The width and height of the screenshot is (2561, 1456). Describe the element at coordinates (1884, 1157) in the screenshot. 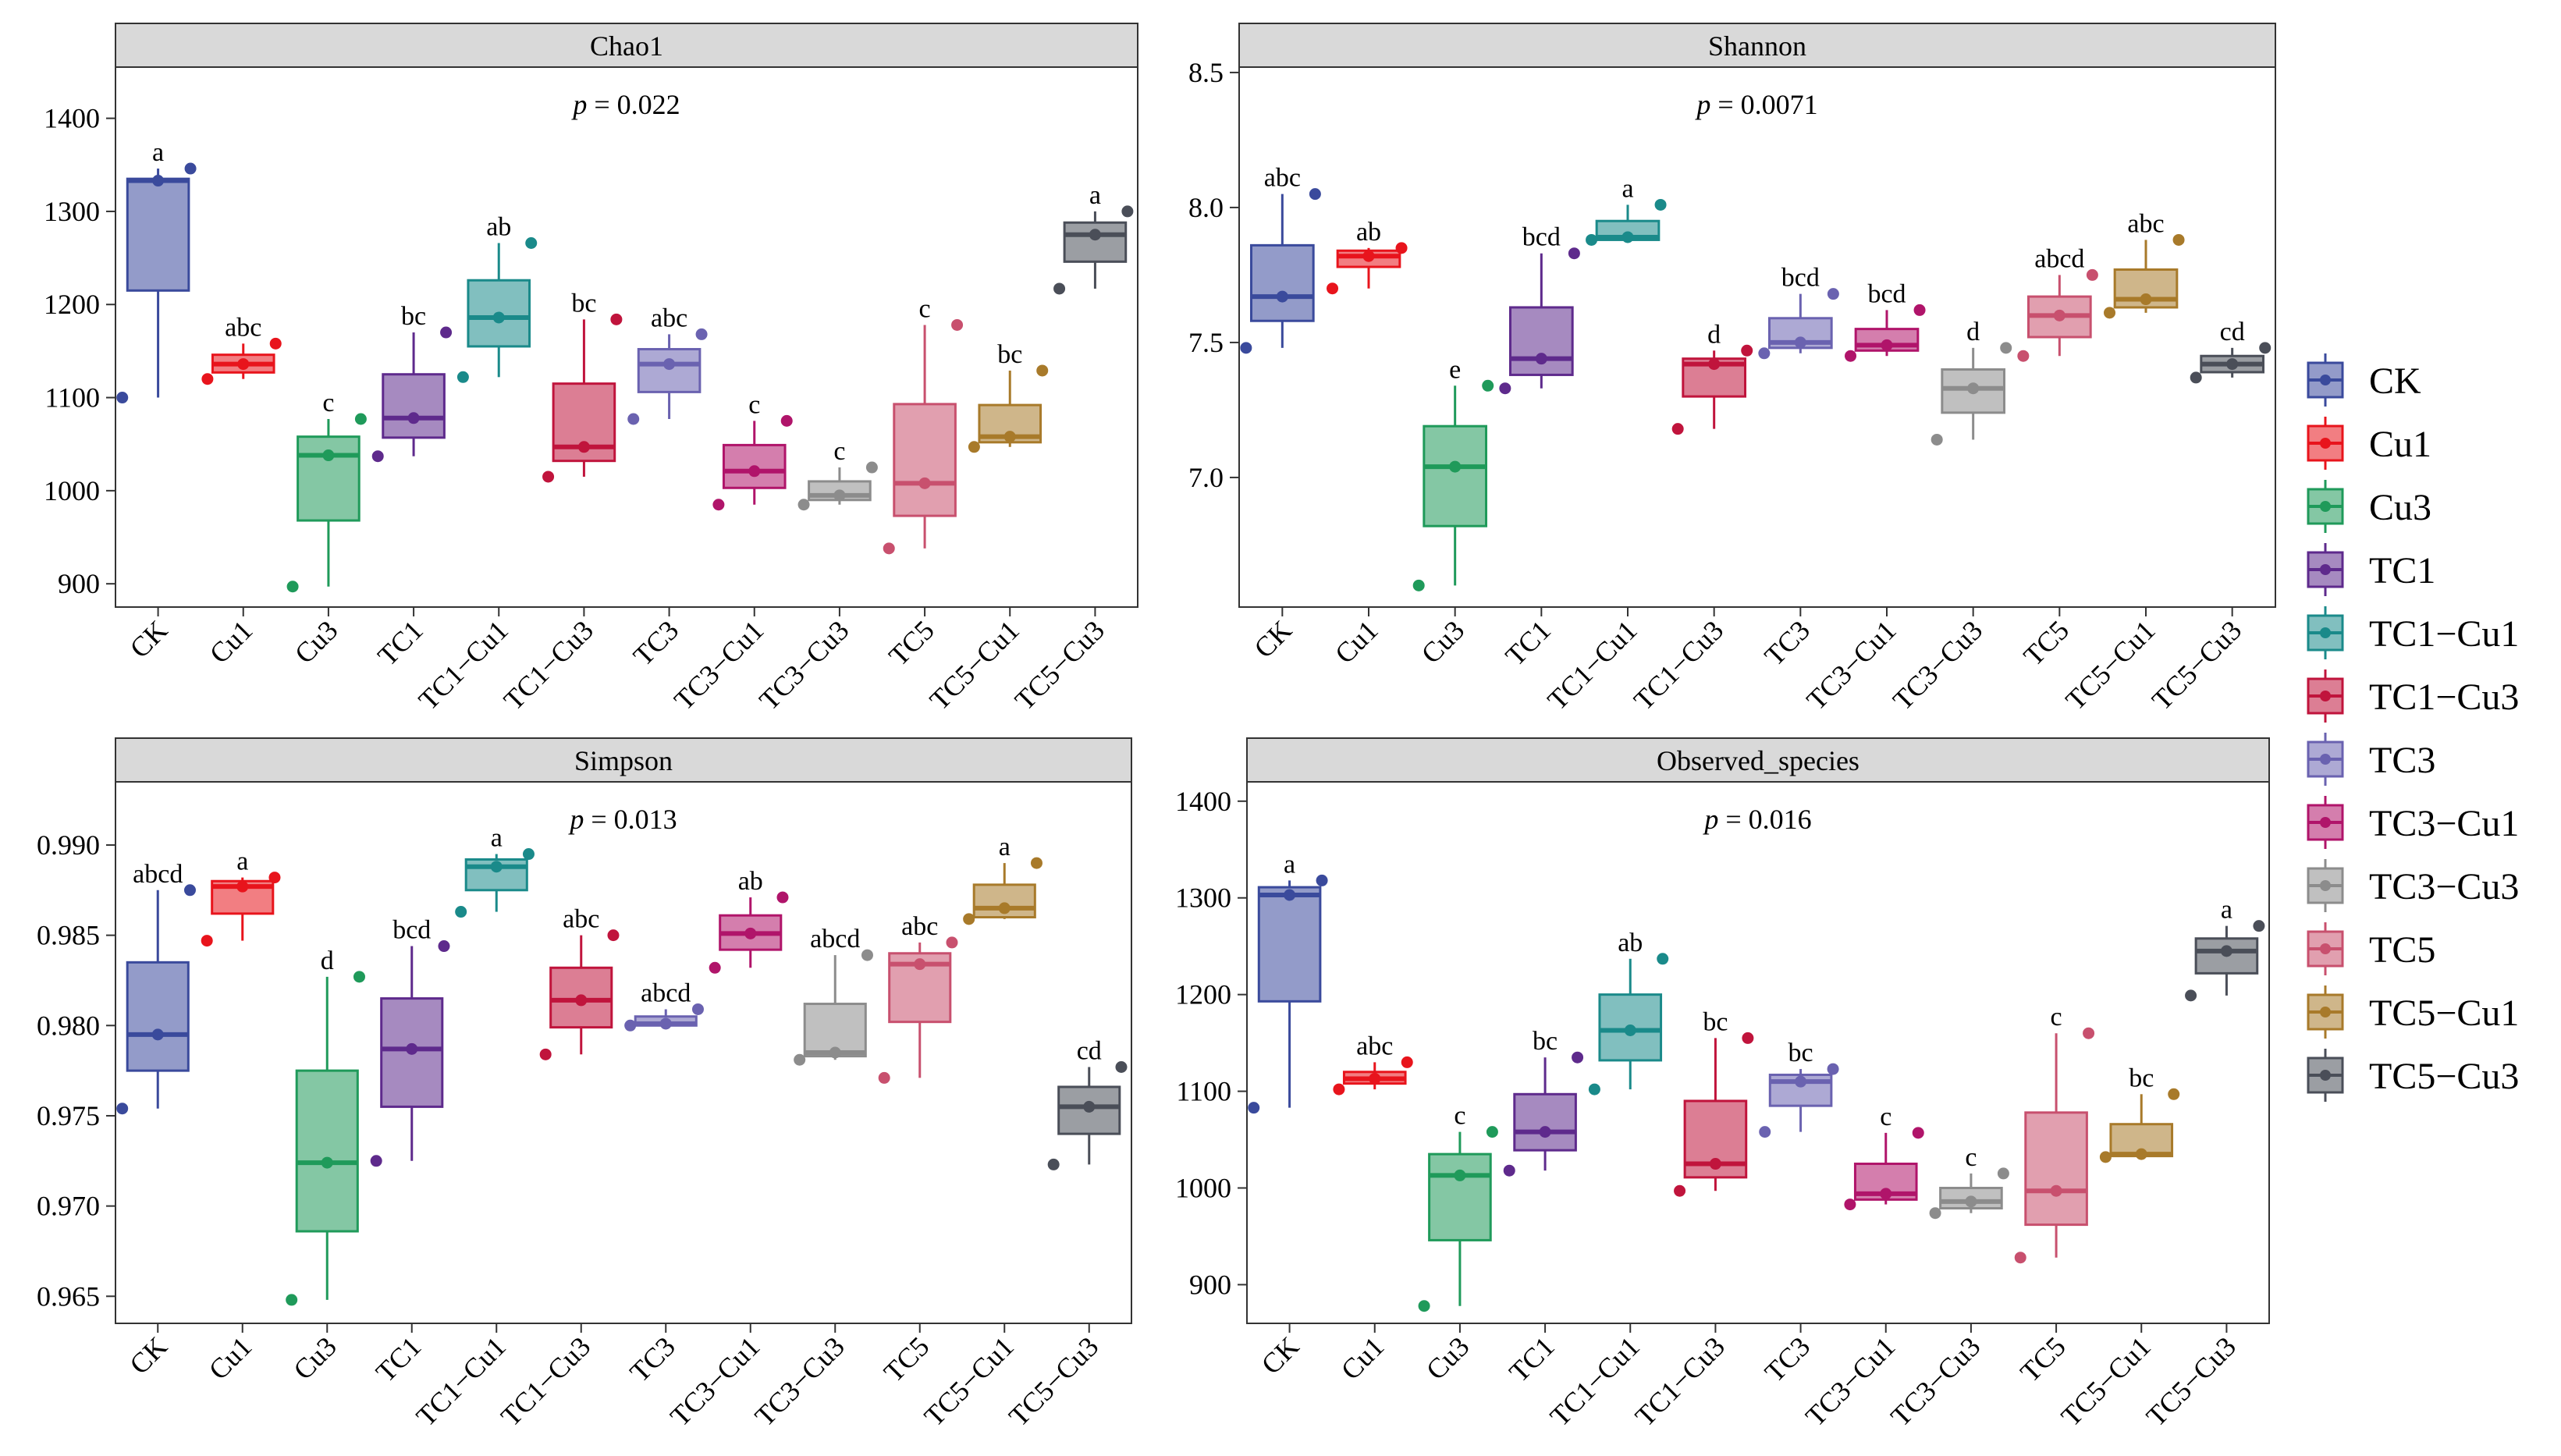

I see `box-7: c` at that location.